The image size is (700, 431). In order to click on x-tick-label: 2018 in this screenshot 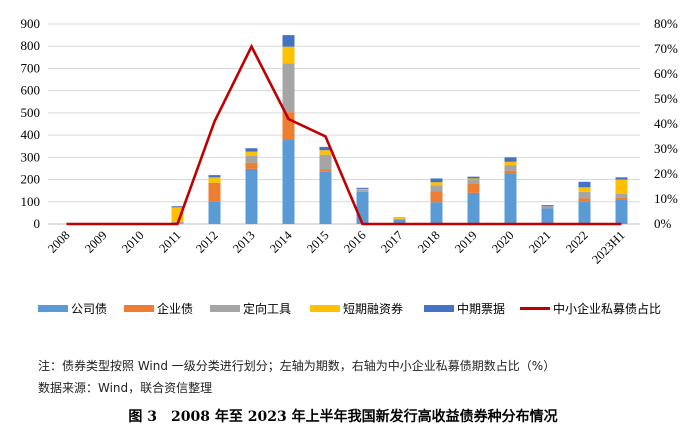, I will do `click(429, 242)`.